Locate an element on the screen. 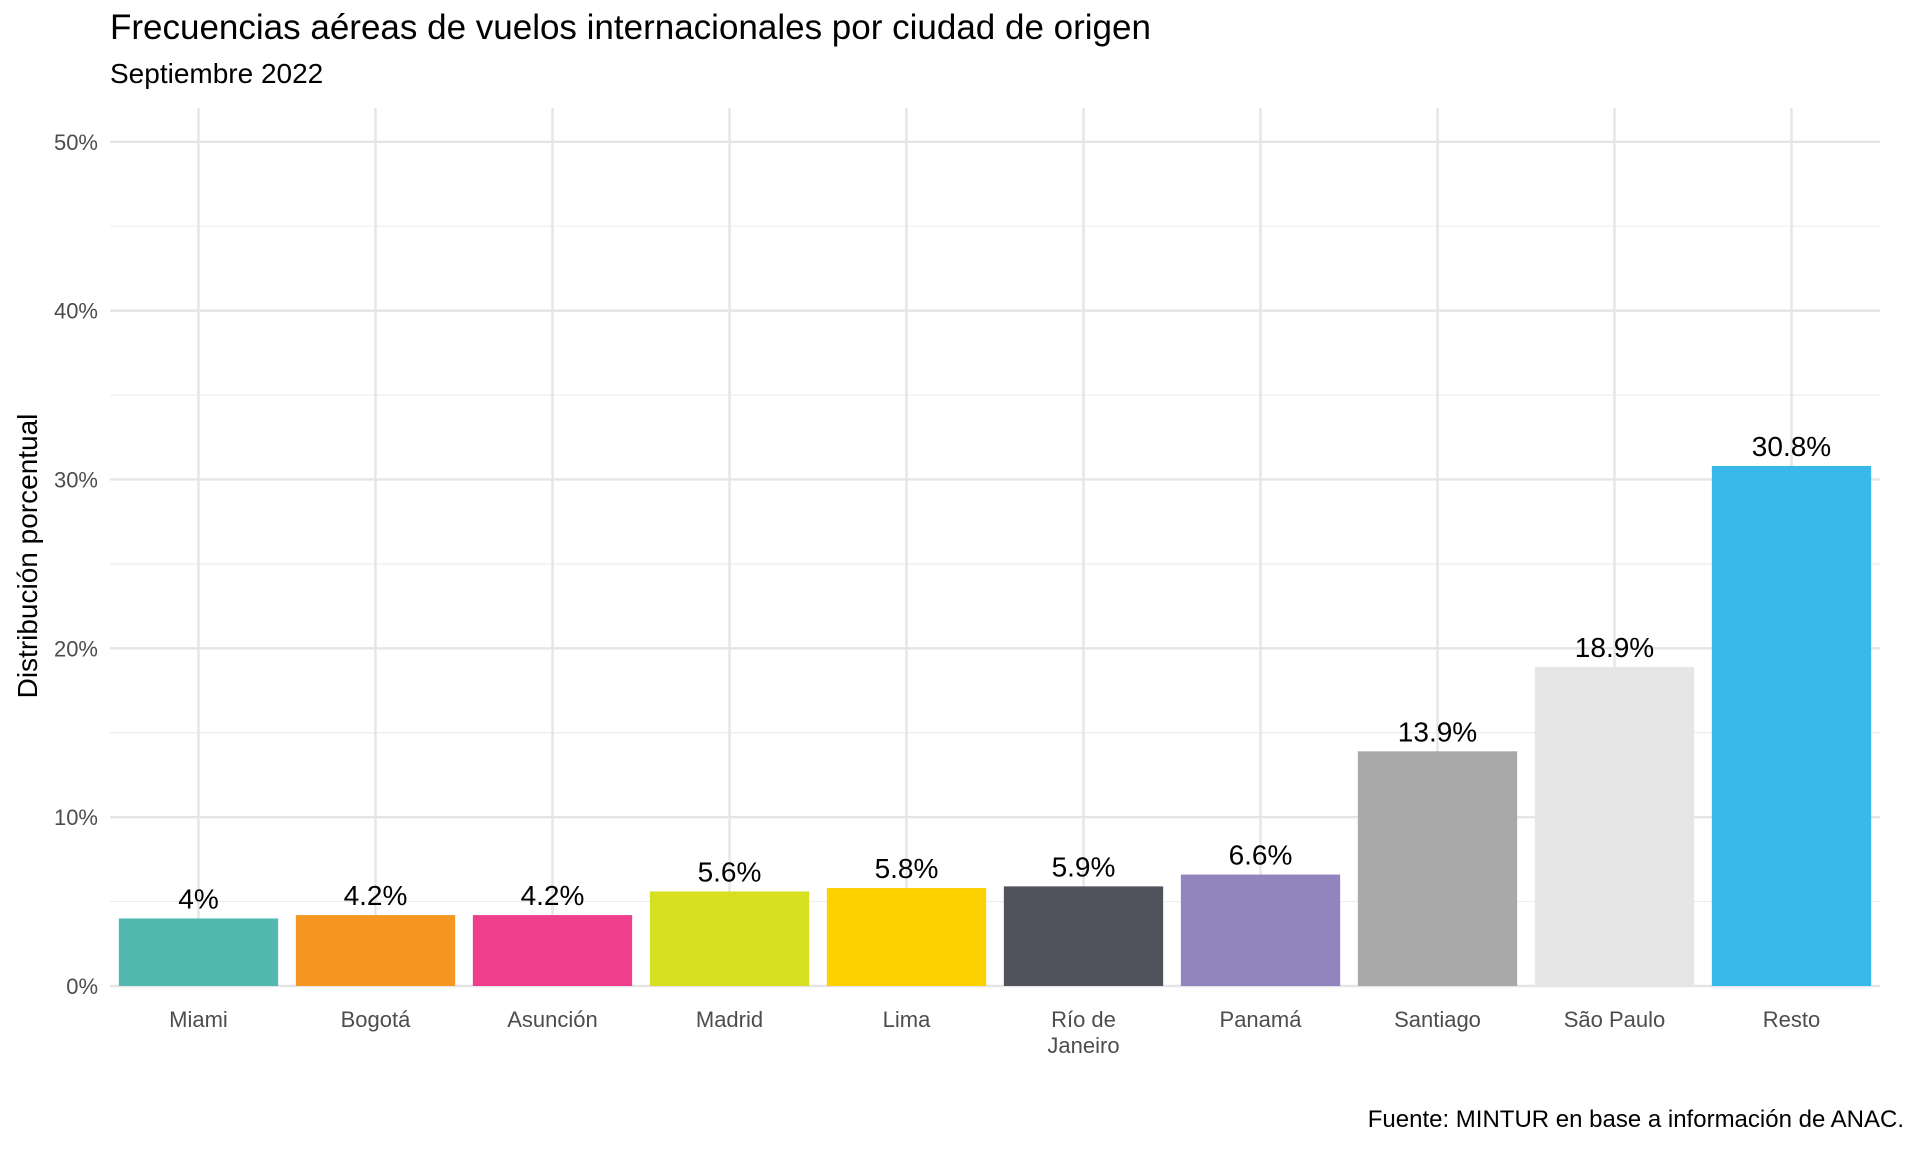 The width and height of the screenshot is (1920, 1152). x-tick-label: Resto is located at coordinates (1791, 1019).